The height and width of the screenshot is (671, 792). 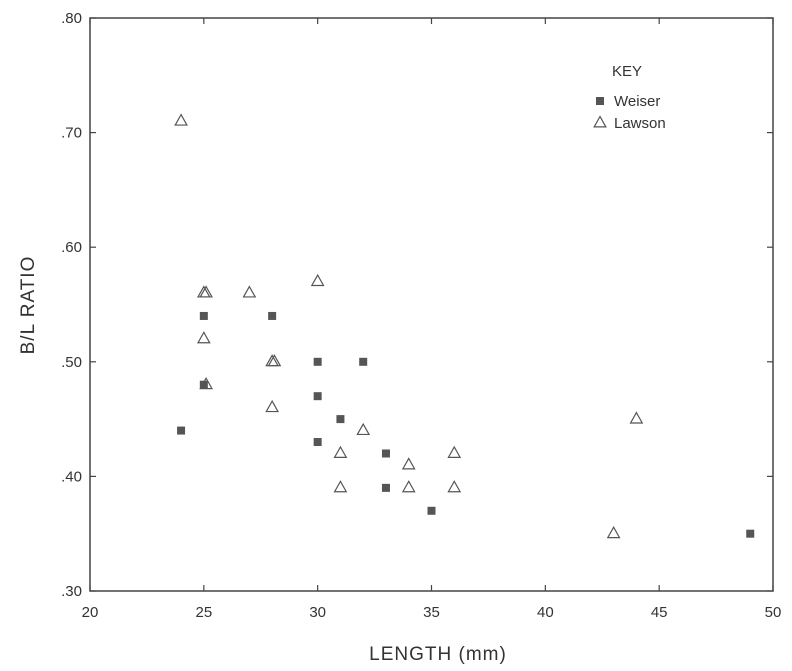 I want to click on y-tick-label: .70, so click(x=71, y=133).